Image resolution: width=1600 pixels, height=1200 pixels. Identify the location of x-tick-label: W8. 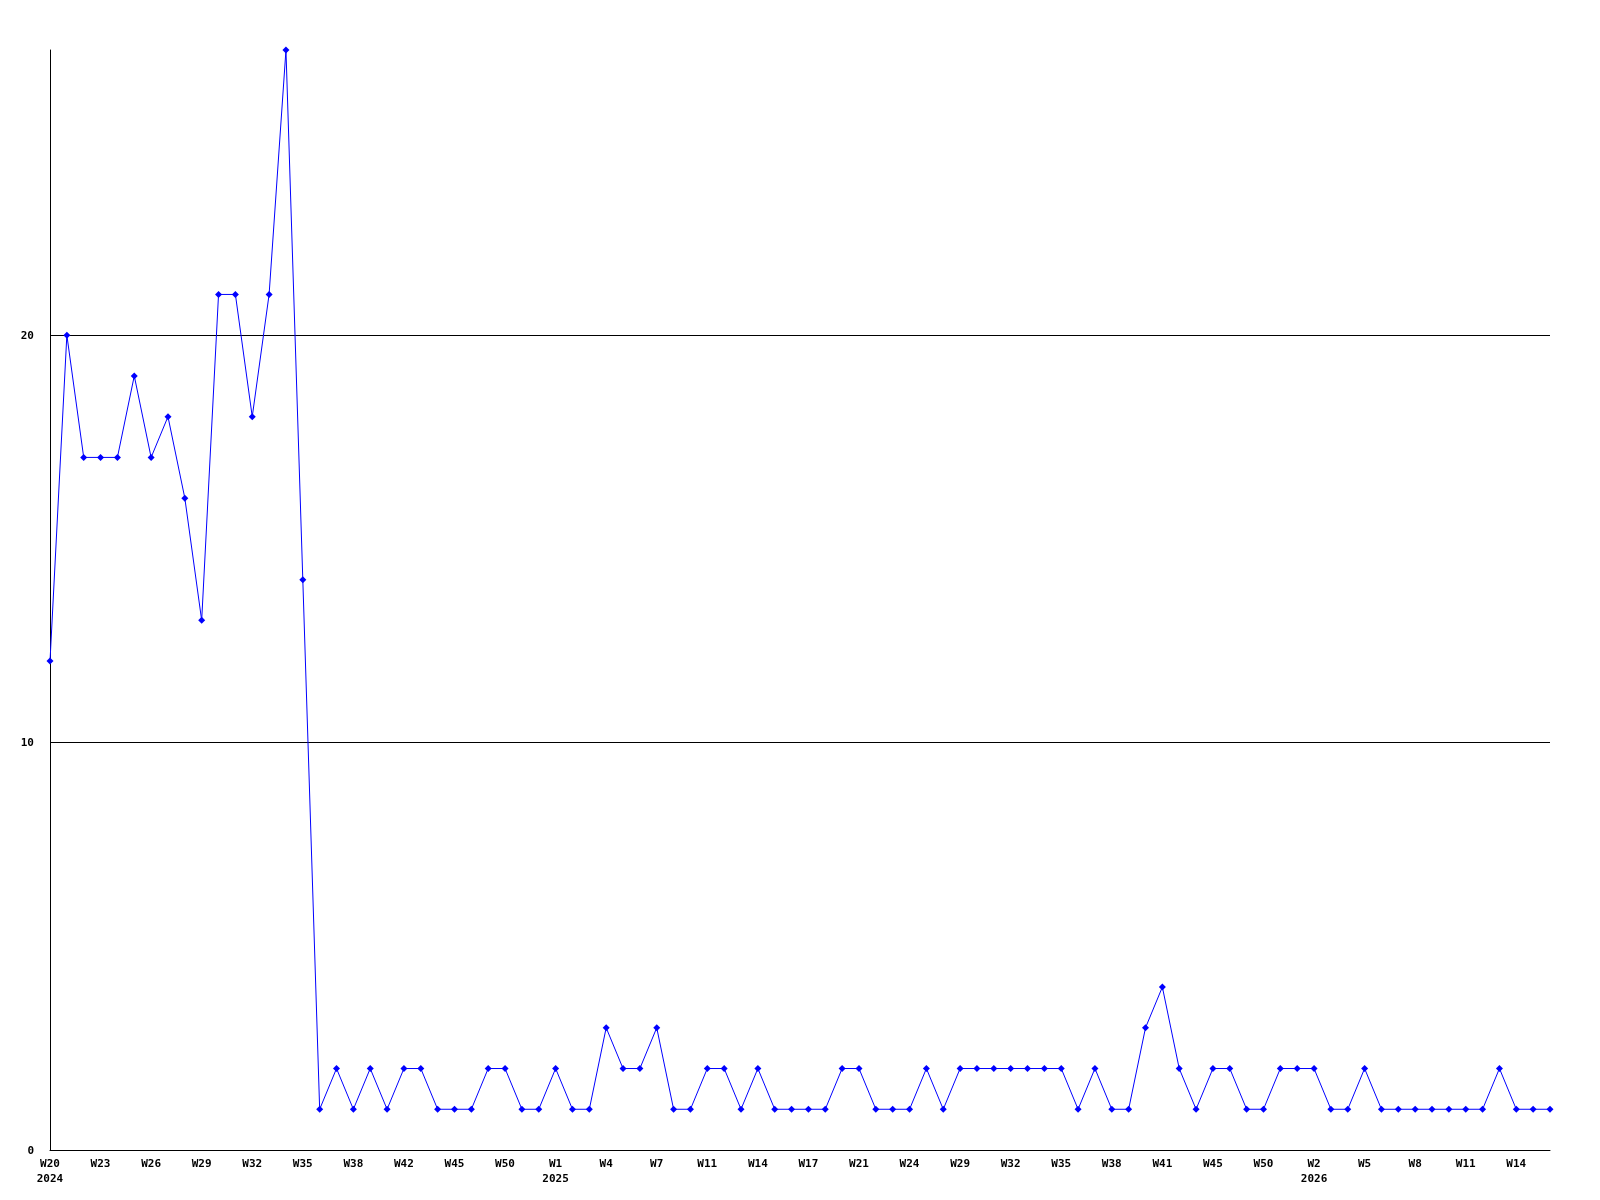
(1415, 1163).